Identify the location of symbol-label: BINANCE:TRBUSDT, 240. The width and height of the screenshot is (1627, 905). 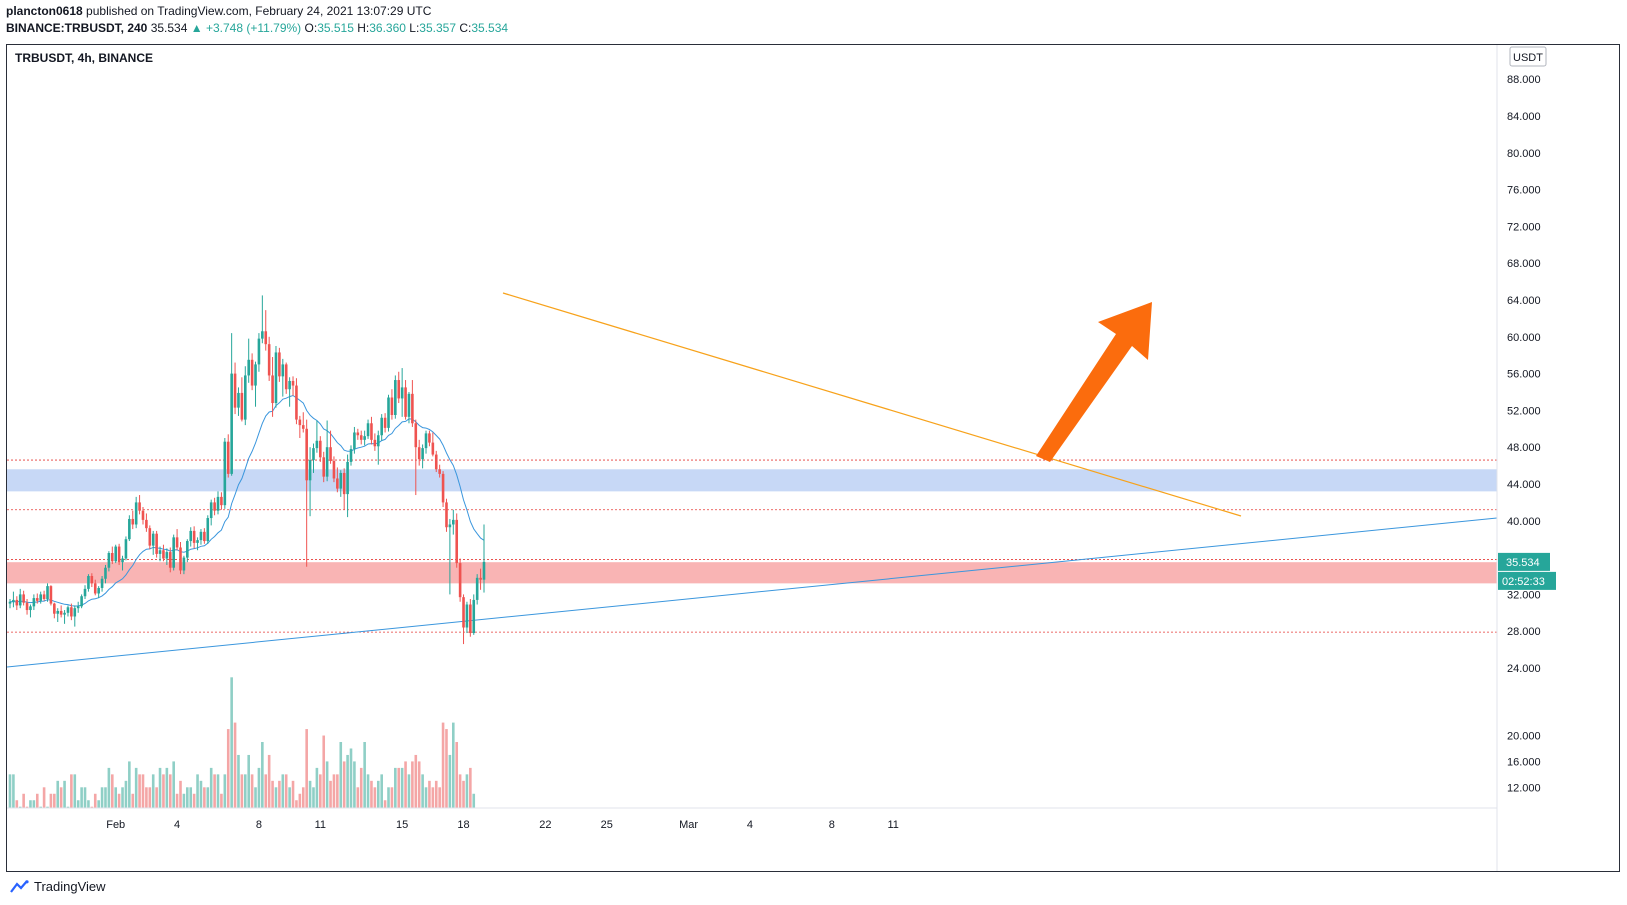
(77, 28).